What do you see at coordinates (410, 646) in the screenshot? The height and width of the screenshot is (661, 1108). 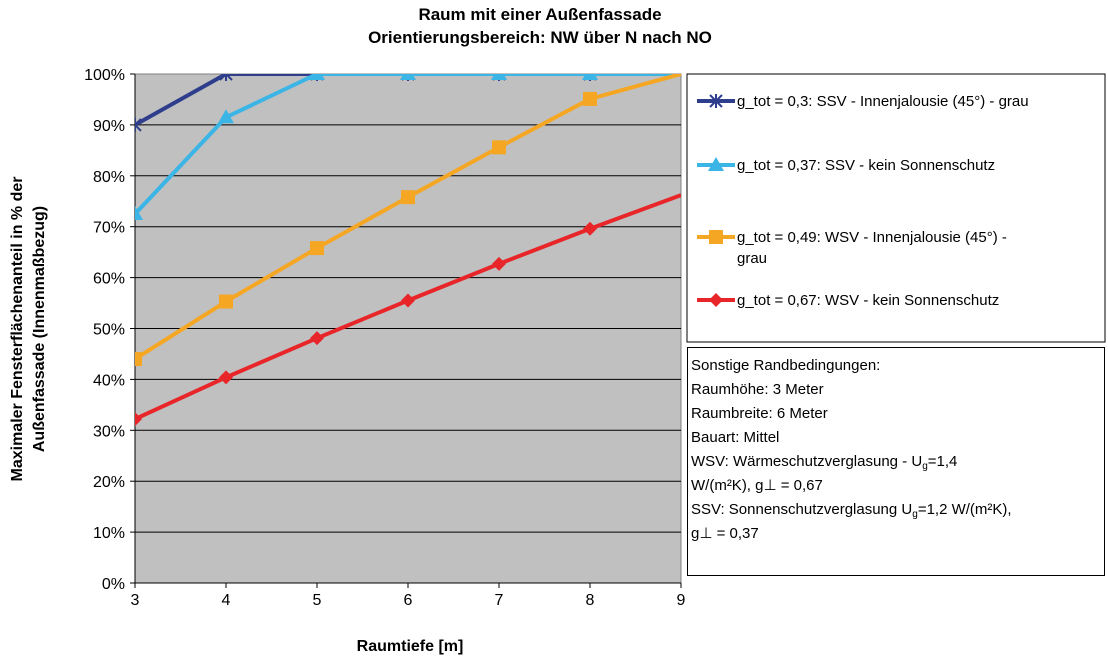 I see `x-axis-title: Raumtiefe [m]` at bounding box center [410, 646].